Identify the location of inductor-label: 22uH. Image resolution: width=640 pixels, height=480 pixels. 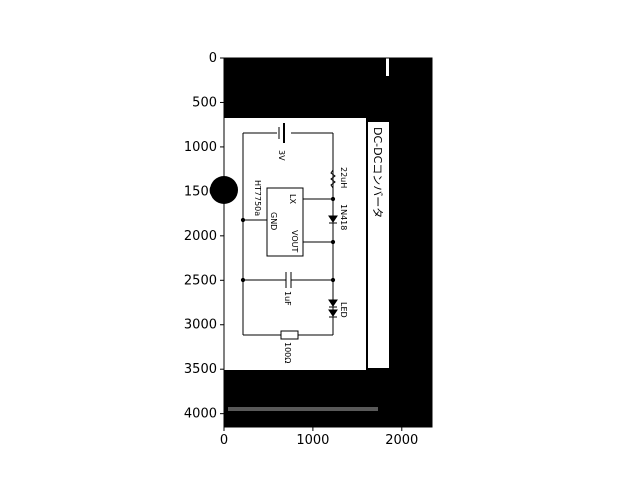
(343, 177).